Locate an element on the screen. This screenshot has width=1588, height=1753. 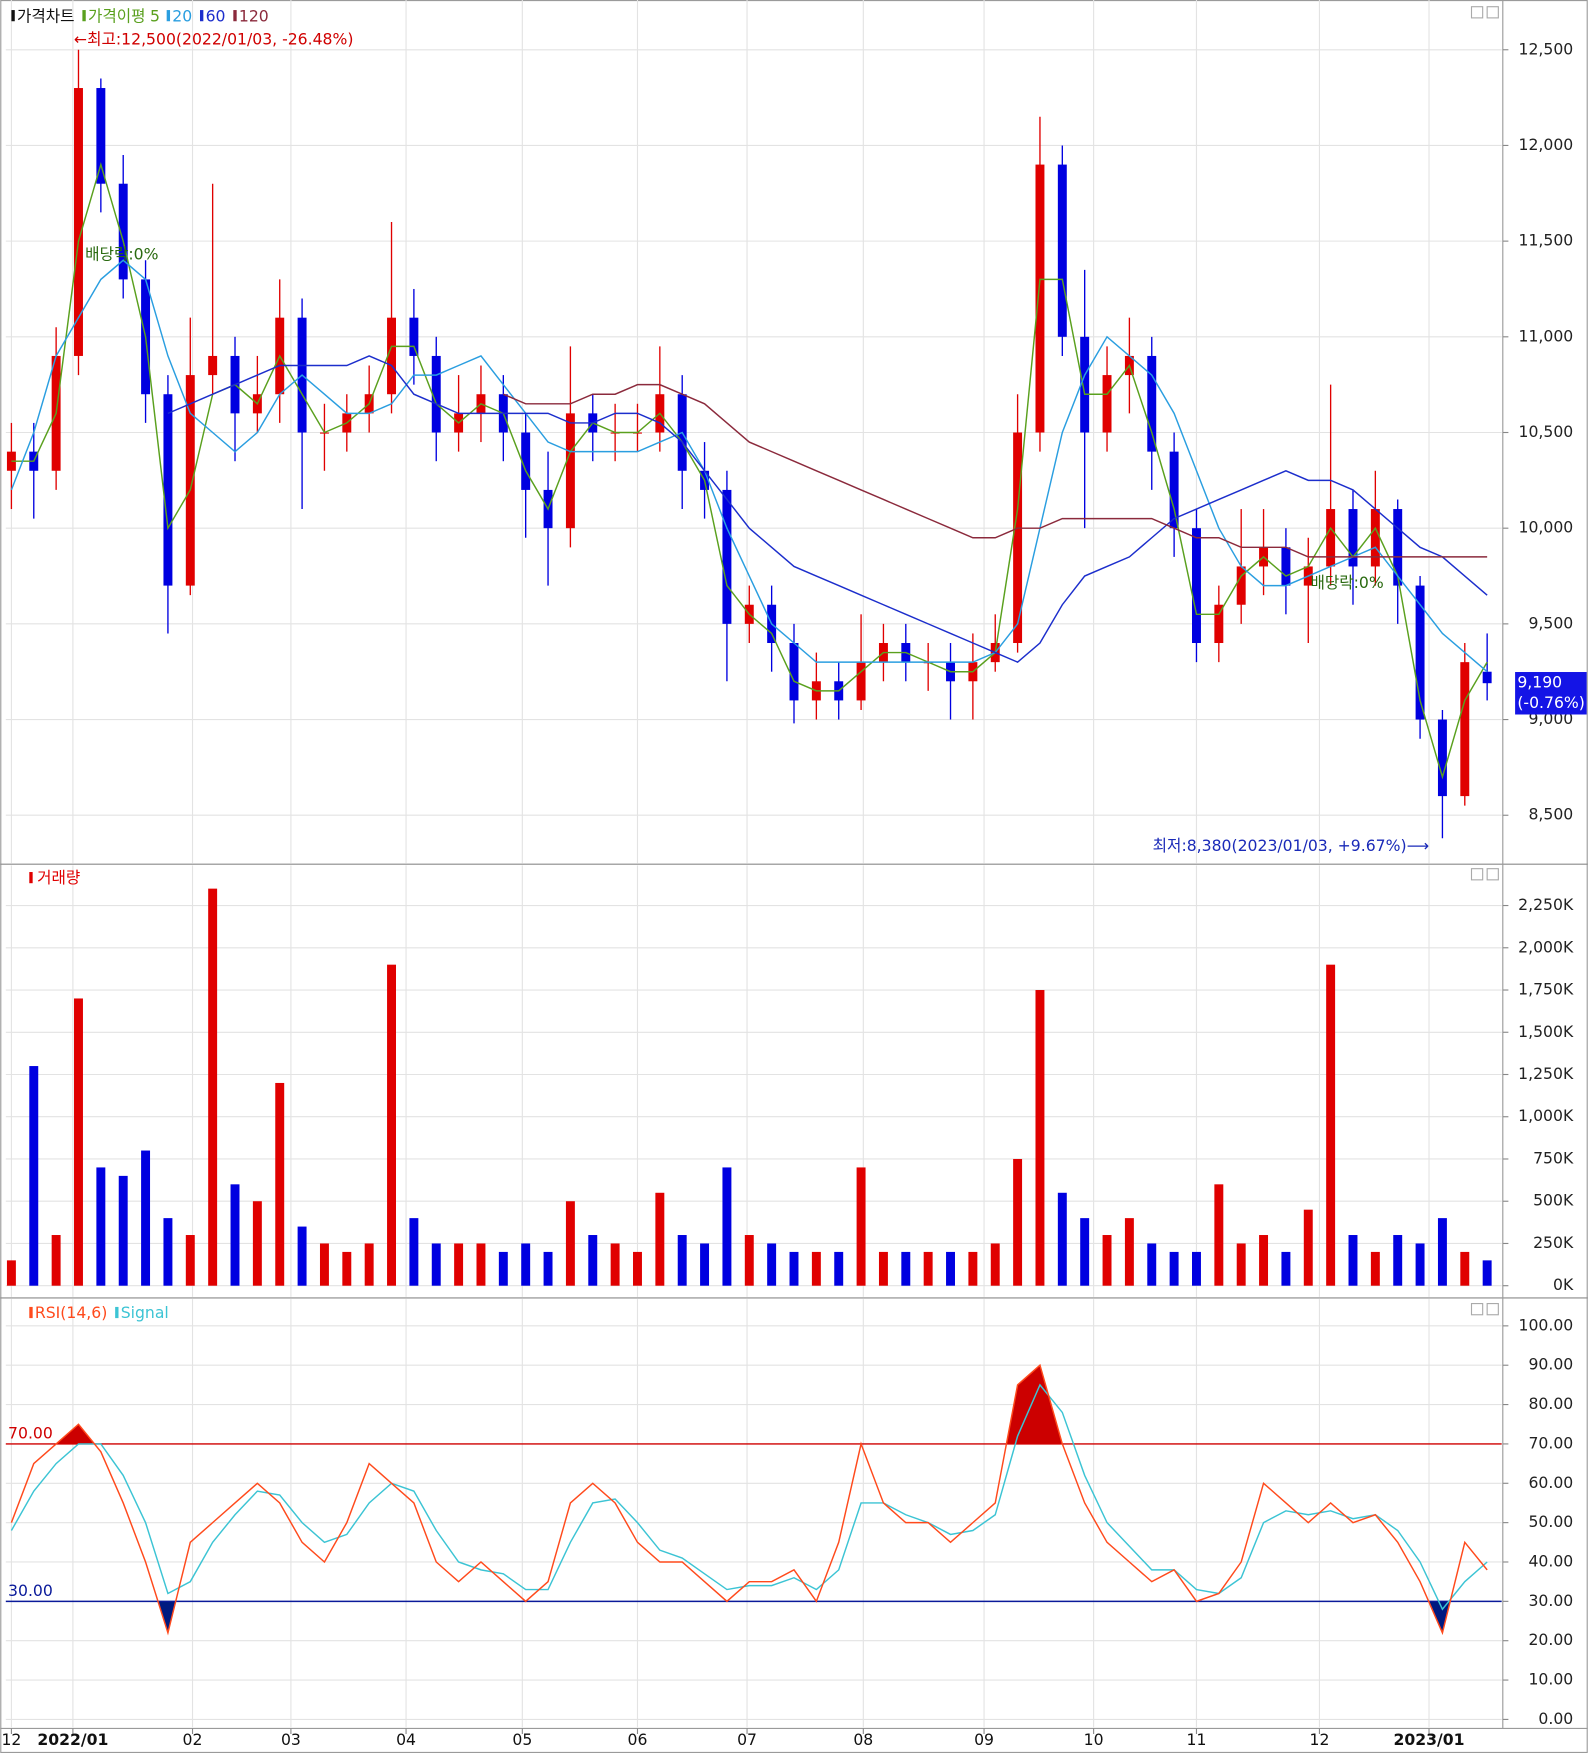
y-tick-label: 10,500 is located at coordinates (1546, 431).